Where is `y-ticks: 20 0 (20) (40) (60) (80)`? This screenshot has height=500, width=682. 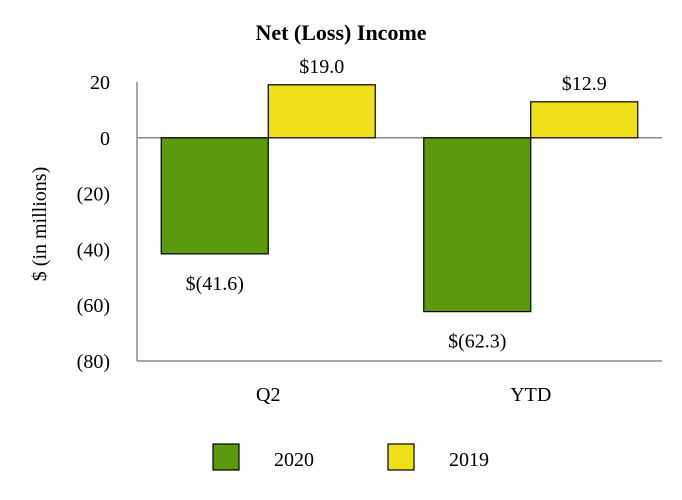
y-ticks: 20 0 (20) (40) (60) (80) is located at coordinates (93, 222).